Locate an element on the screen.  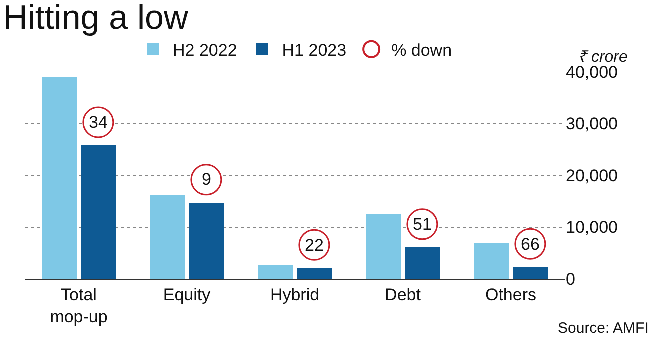
y-tick-label: 10,000 is located at coordinates (592, 228).